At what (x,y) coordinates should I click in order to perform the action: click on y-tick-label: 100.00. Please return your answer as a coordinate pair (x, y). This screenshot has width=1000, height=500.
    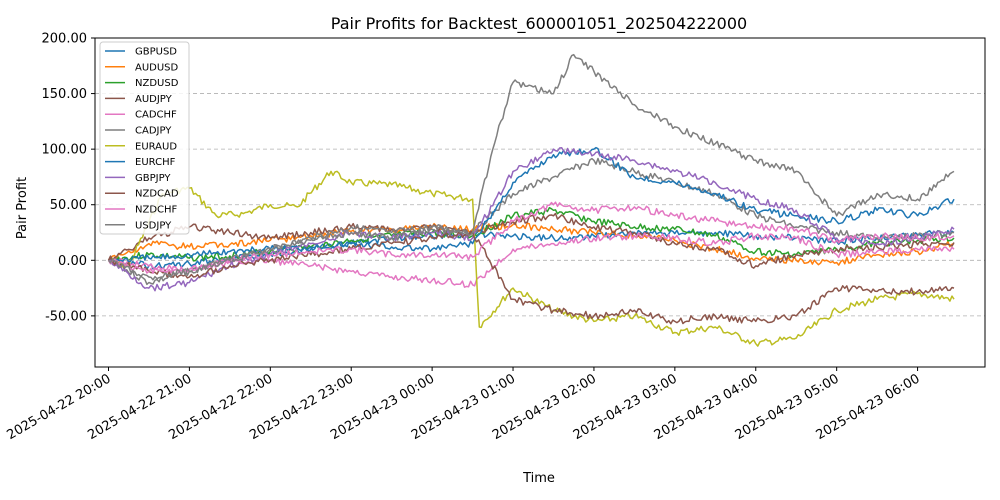
    Looking at the image, I should click on (65, 150).